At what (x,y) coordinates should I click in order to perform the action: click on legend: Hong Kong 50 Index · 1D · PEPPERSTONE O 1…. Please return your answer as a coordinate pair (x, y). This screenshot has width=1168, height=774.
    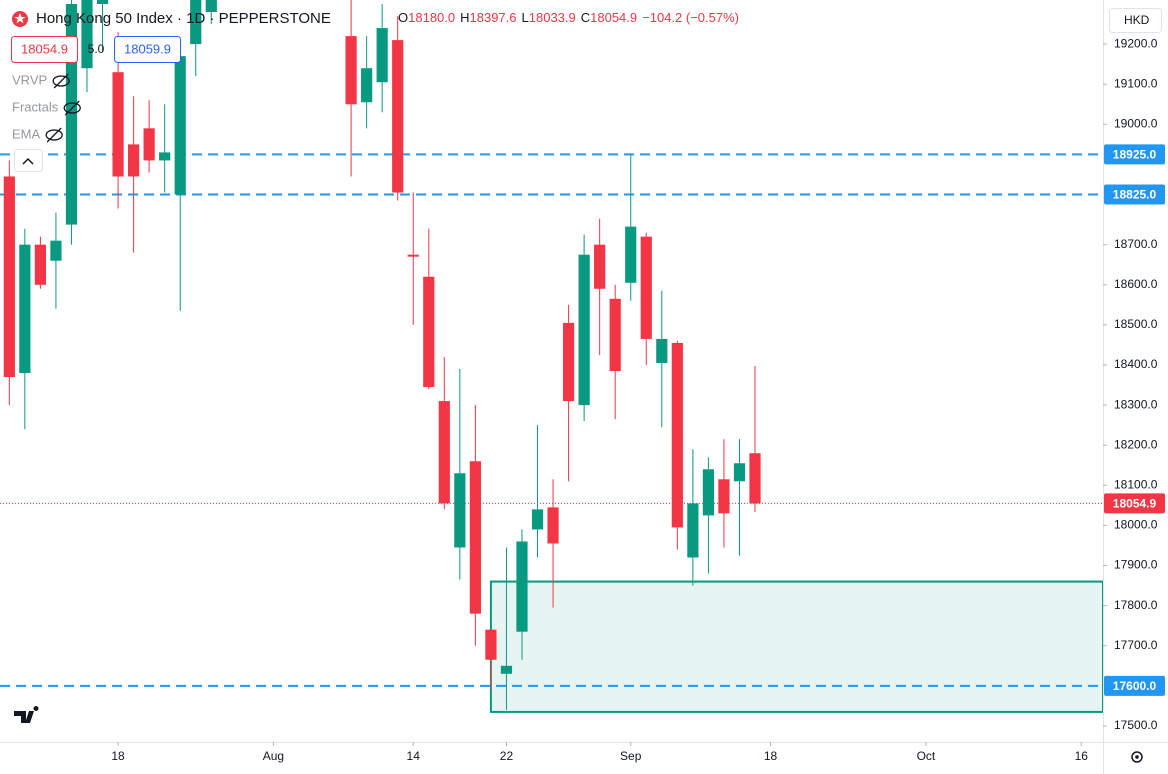
    Looking at the image, I should click on (375, 91).